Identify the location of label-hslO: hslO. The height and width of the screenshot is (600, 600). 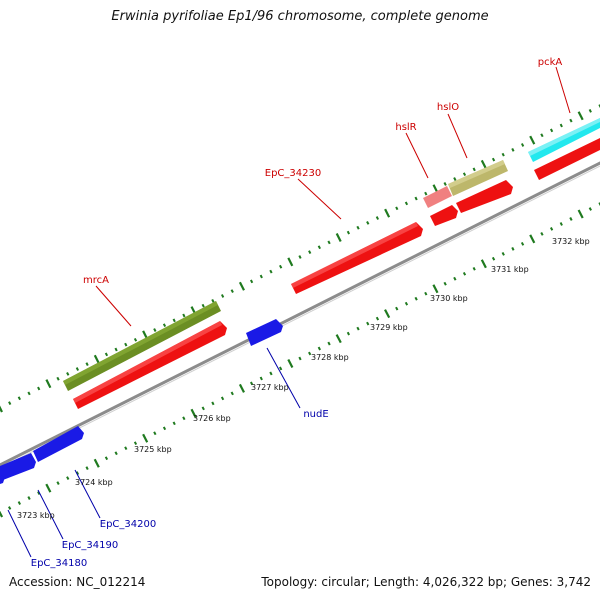
(448, 107).